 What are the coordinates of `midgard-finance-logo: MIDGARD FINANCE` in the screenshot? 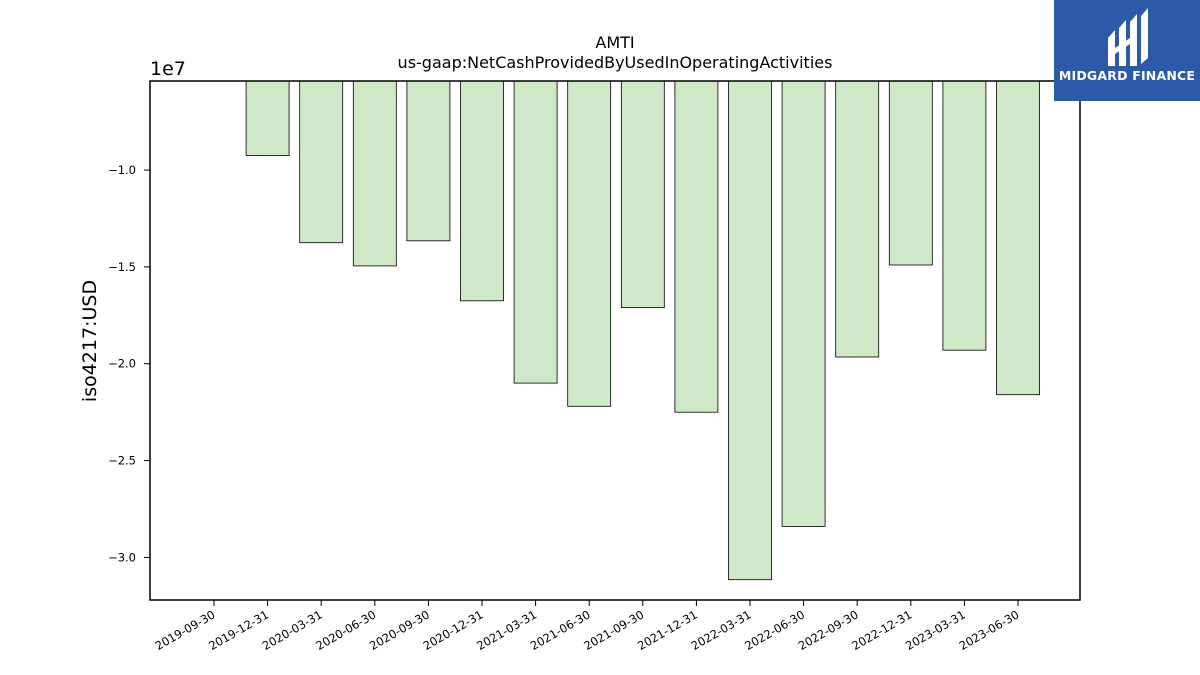 It's located at (1127, 50).